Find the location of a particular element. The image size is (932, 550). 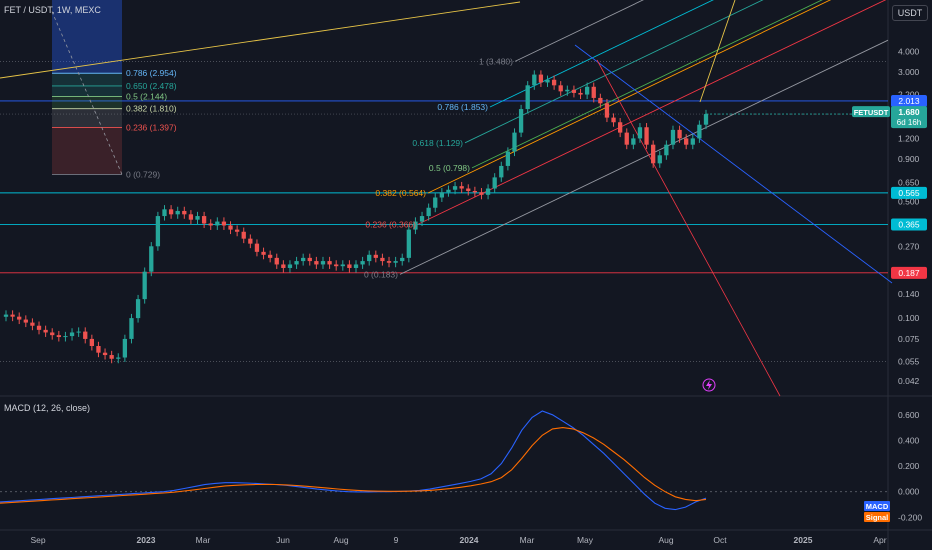

time-tick-label: 9 is located at coordinates (396, 540).